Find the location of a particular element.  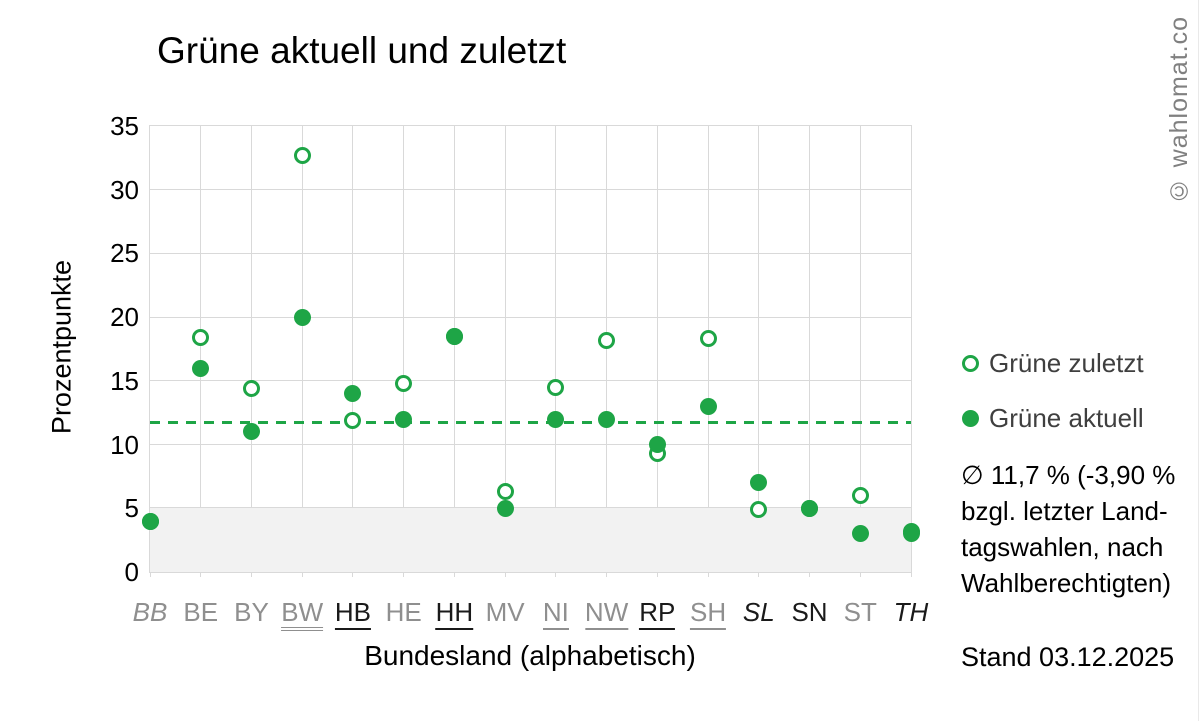

marker-zuletzt-HE is located at coordinates (404, 383).